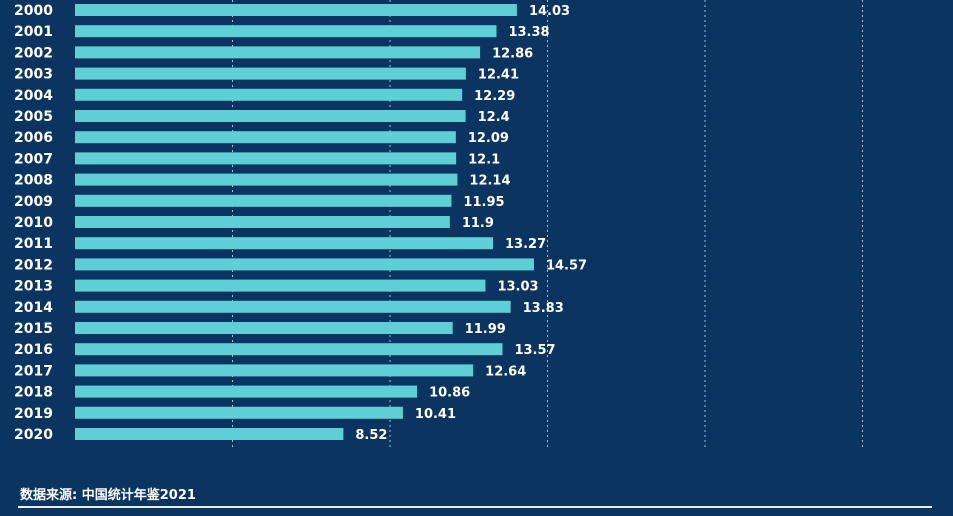 The width and height of the screenshot is (953, 516). I want to click on value-label-2016: 13.57, so click(534, 350).